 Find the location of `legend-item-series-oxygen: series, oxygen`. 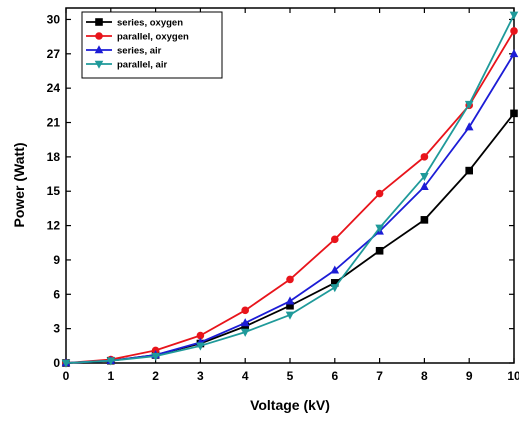

legend-item-series-oxygen: series, oxygen is located at coordinates (134, 23).